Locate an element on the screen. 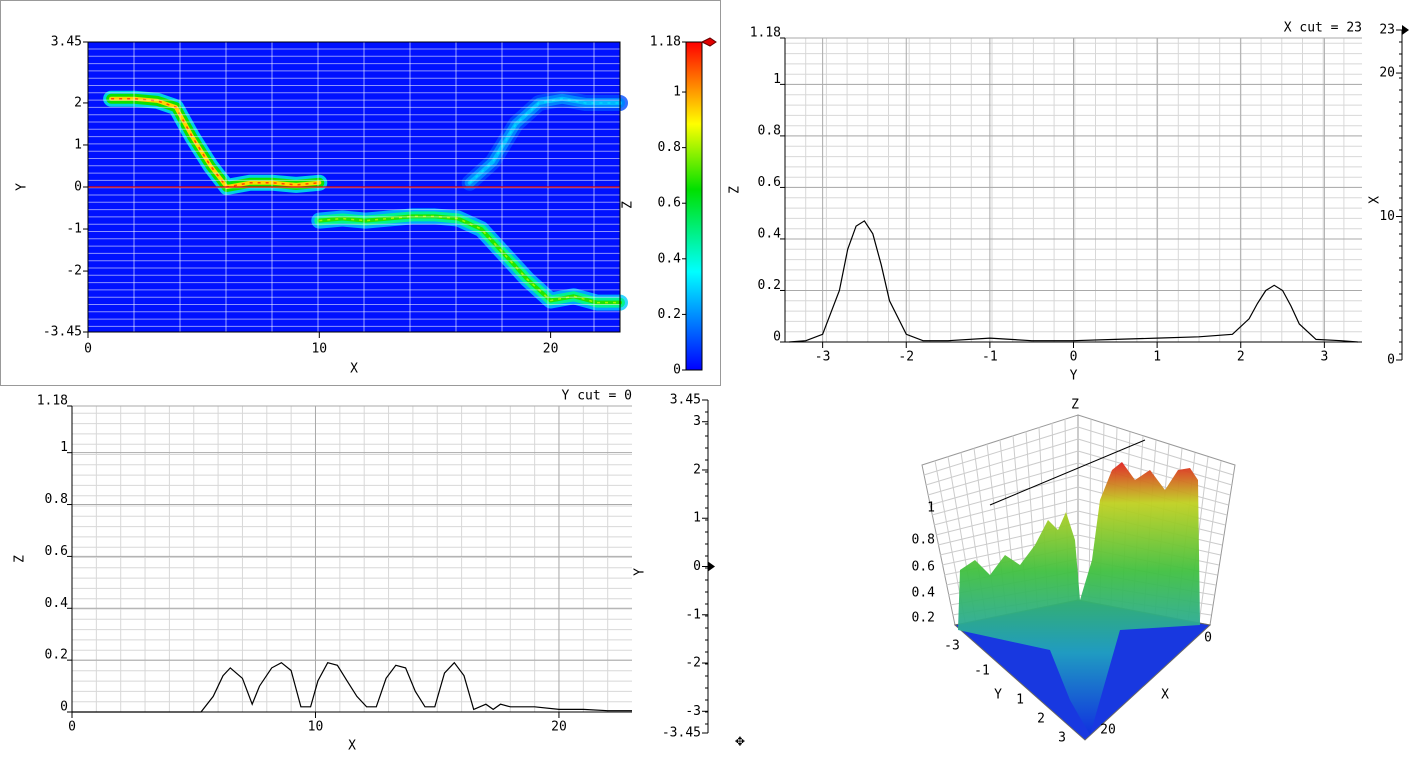 This screenshot has width=1420, height=764. y-tick-label: -3.45 is located at coordinates (62, 332).